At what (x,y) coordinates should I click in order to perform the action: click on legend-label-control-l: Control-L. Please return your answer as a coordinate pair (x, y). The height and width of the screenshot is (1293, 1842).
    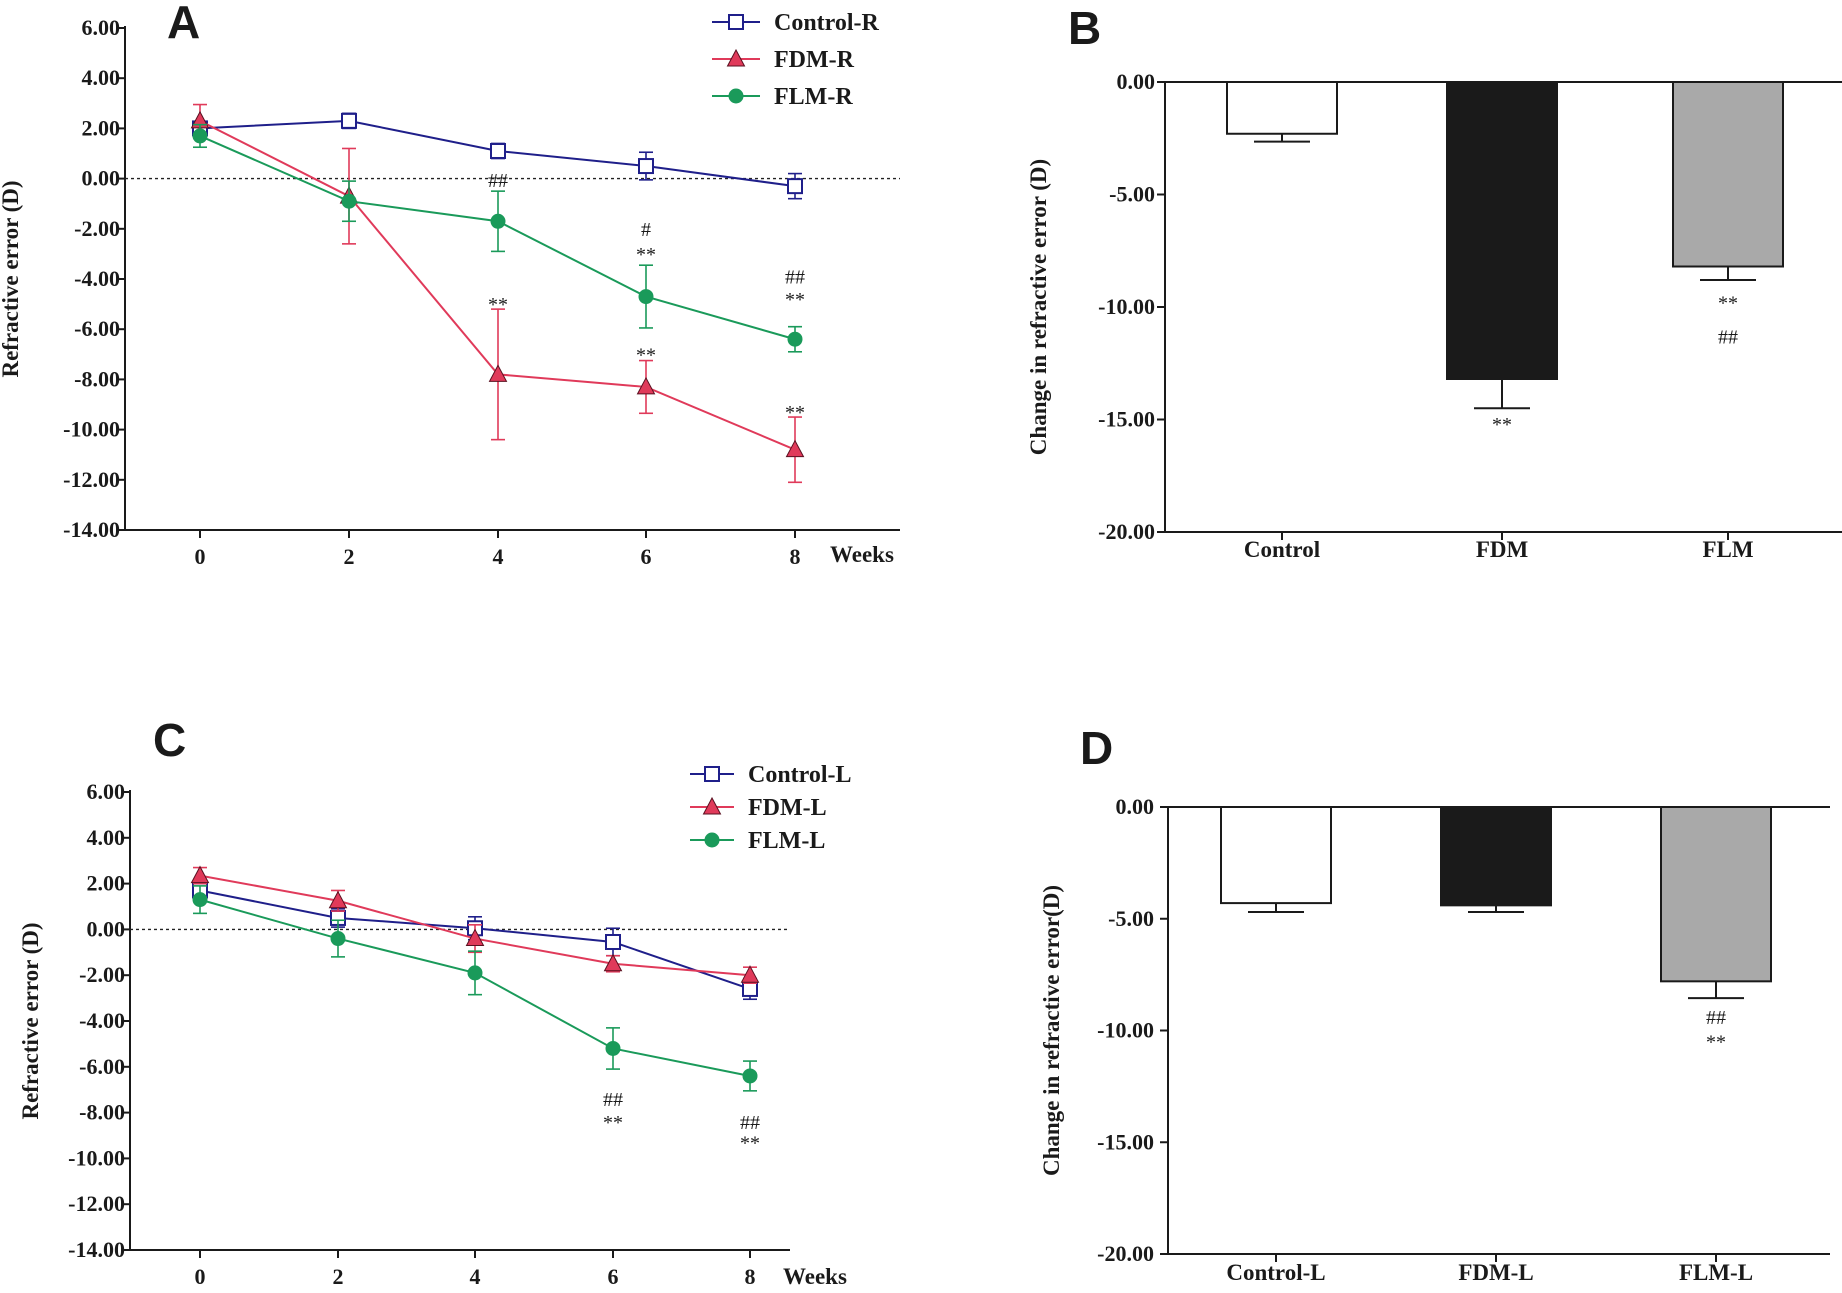
    Looking at the image, I should click on (800, 775).